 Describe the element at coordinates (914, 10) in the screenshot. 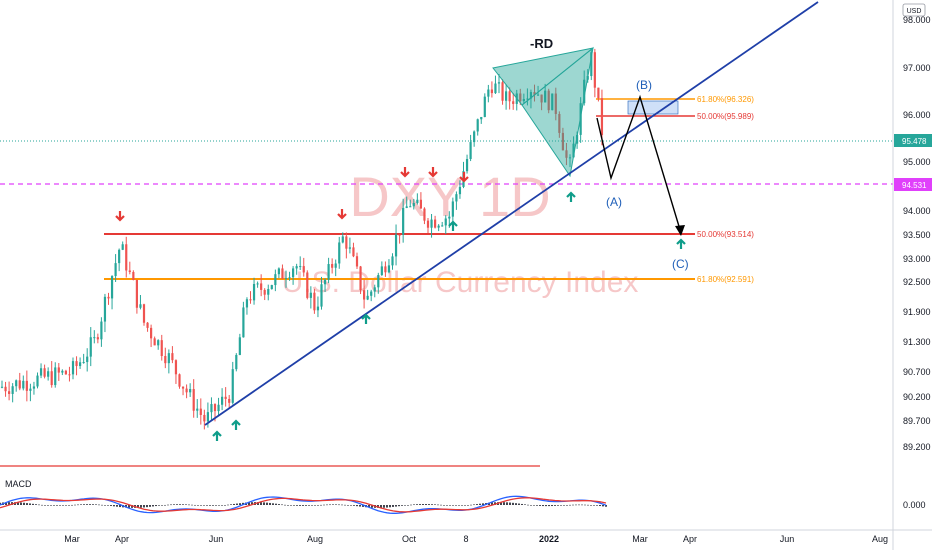

I see `currency-badge` at that location.